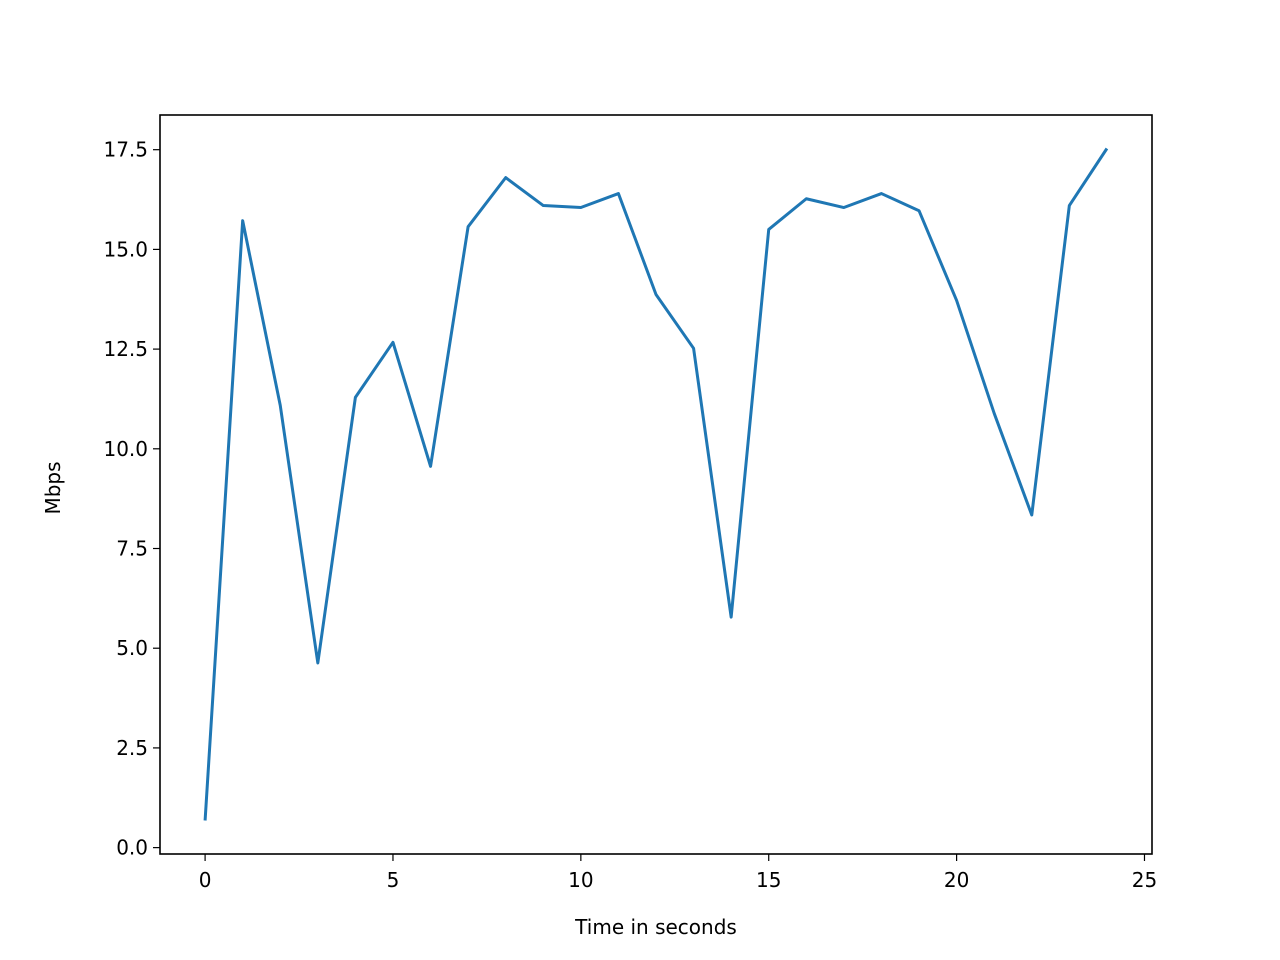 The height and width of the screenshot is (960, 1280). I want to click on x-tick-label: 0, so click(205, 880).